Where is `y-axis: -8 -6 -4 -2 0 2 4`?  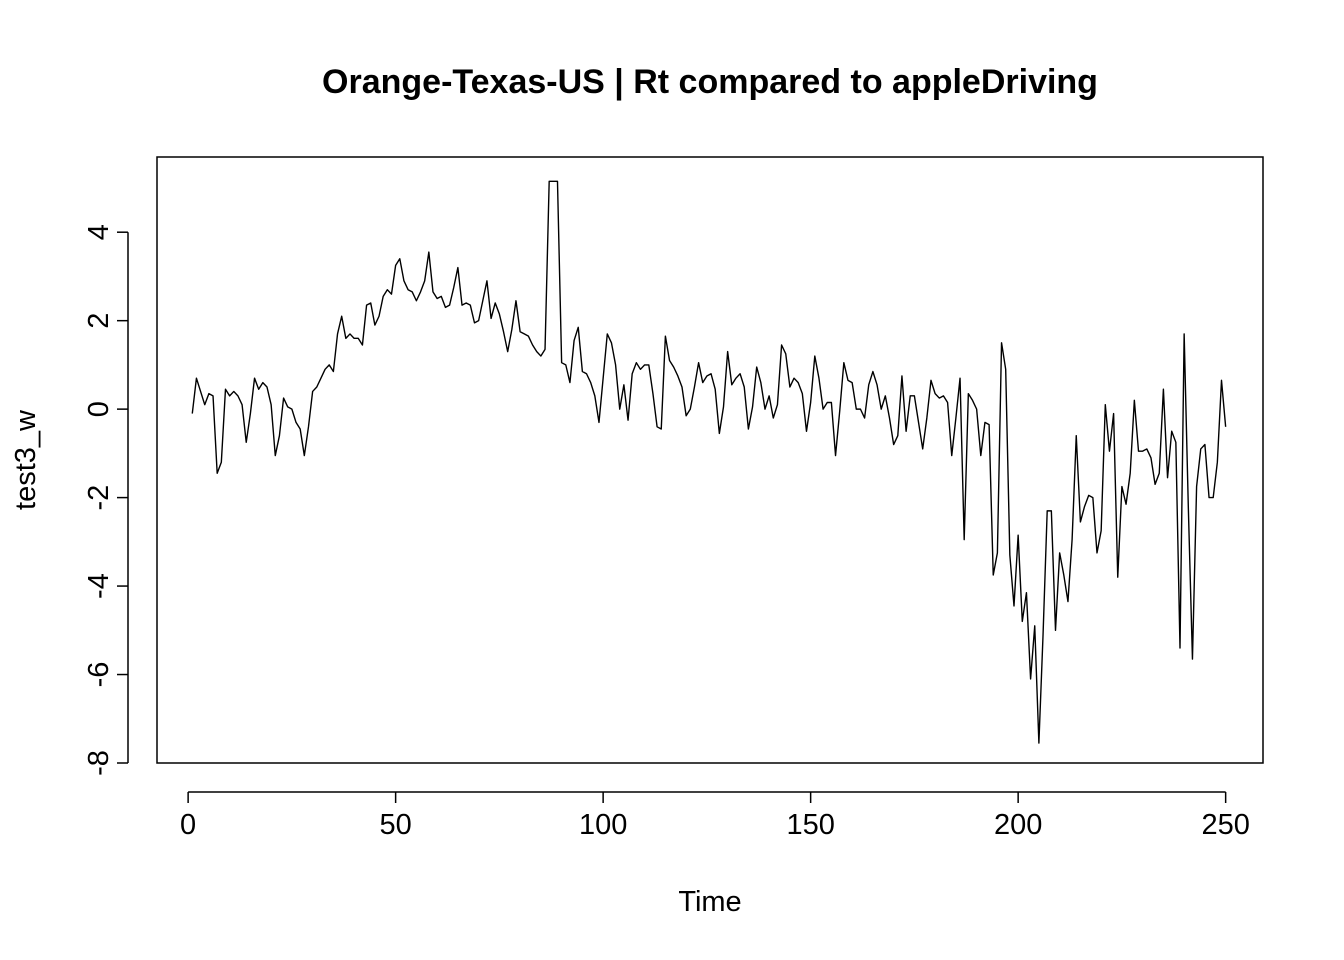 y-axis: -8 -6 -4 -2 0 2 4 is located at coordinates (106, 500).